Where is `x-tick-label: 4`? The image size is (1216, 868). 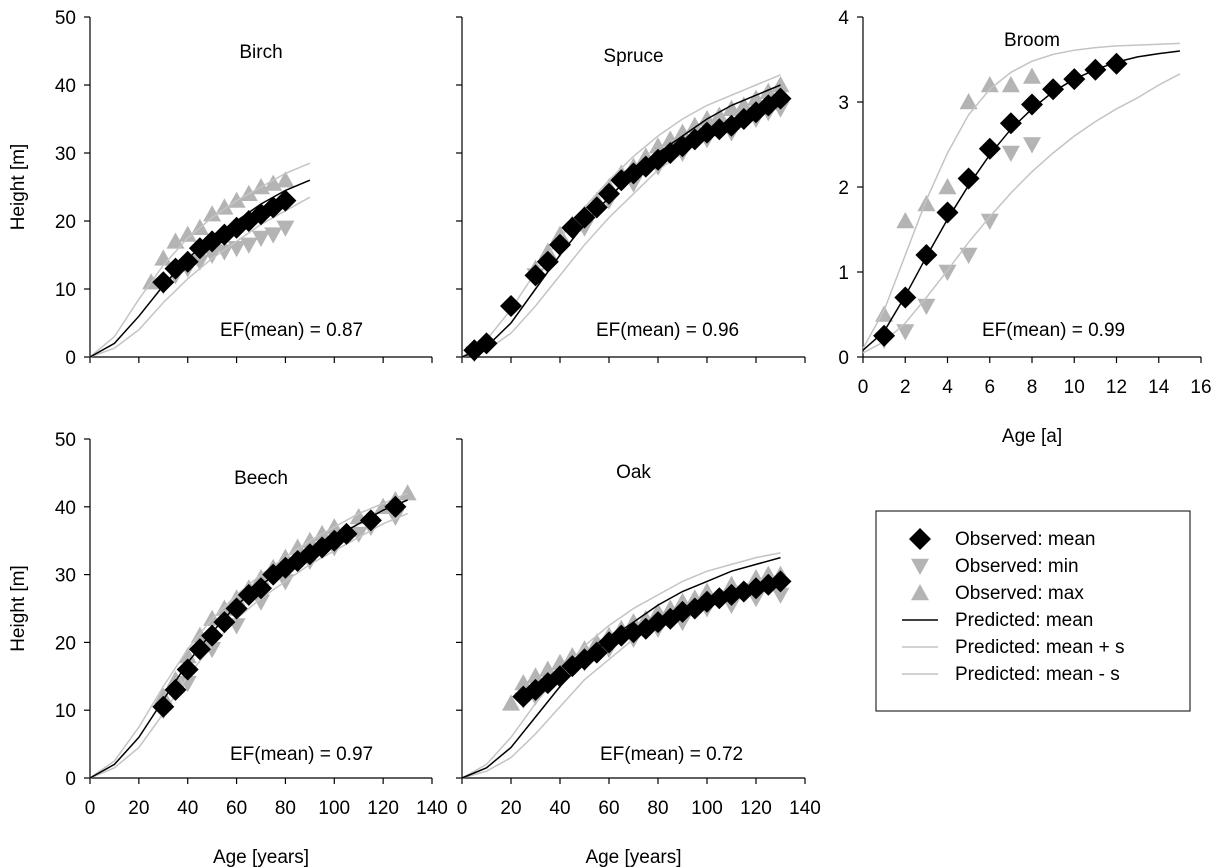 x-tick-label: 4 is located at coordinates (947, 387).